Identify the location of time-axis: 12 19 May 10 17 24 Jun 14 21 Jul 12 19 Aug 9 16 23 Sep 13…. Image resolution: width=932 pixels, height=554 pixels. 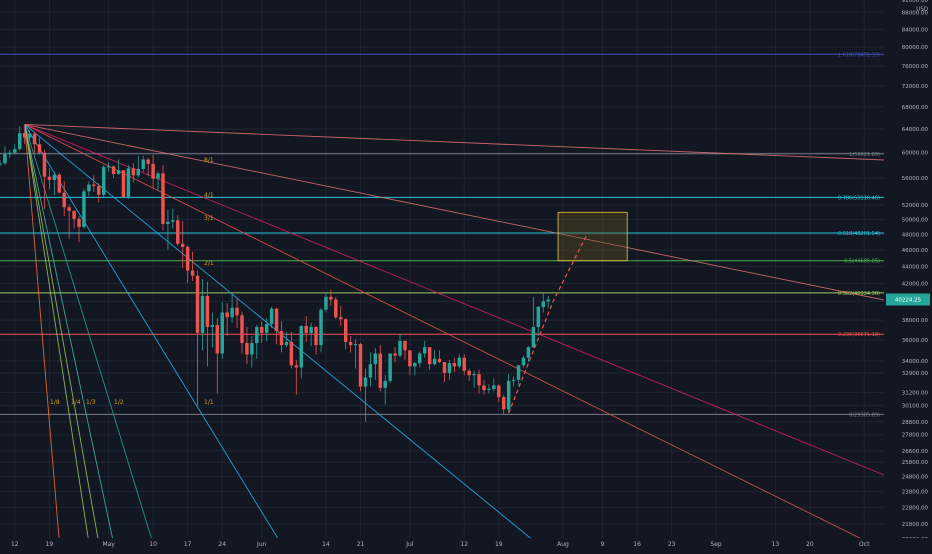
(466, 544).